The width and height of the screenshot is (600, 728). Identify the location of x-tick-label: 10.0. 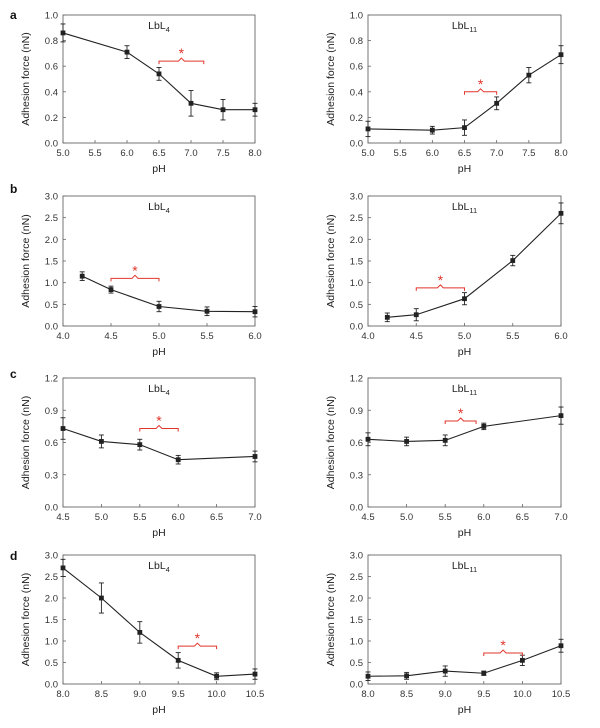
(522, 694).